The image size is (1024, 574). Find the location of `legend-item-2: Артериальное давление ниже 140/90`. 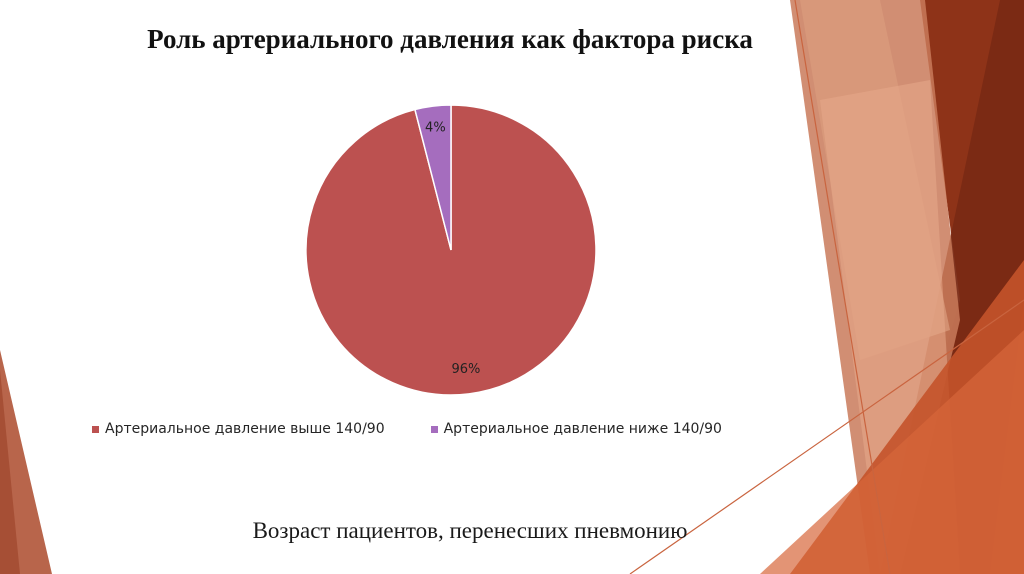

legend-item-2: Артериальное давление ниже 140/90 is located at coordinates (576, 429).